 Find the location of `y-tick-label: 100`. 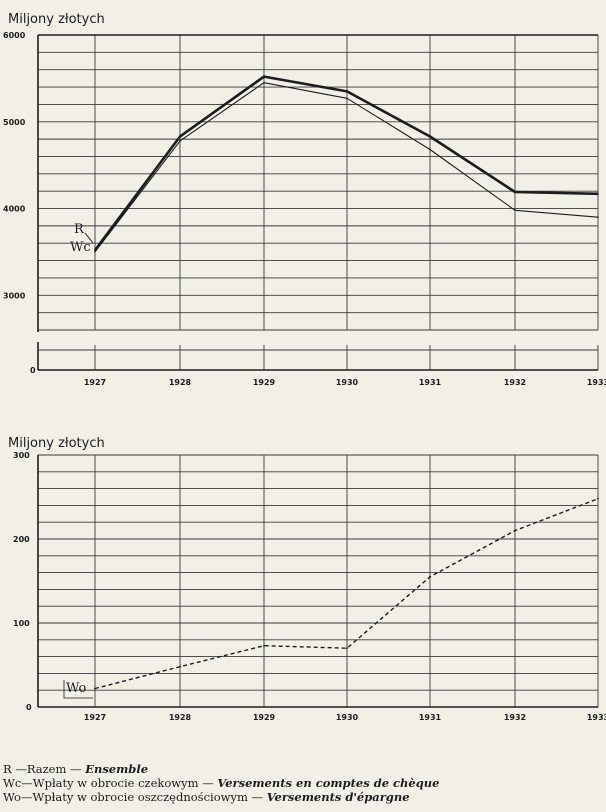

y-tick-label: 100 is located at coordinates (21, 623).